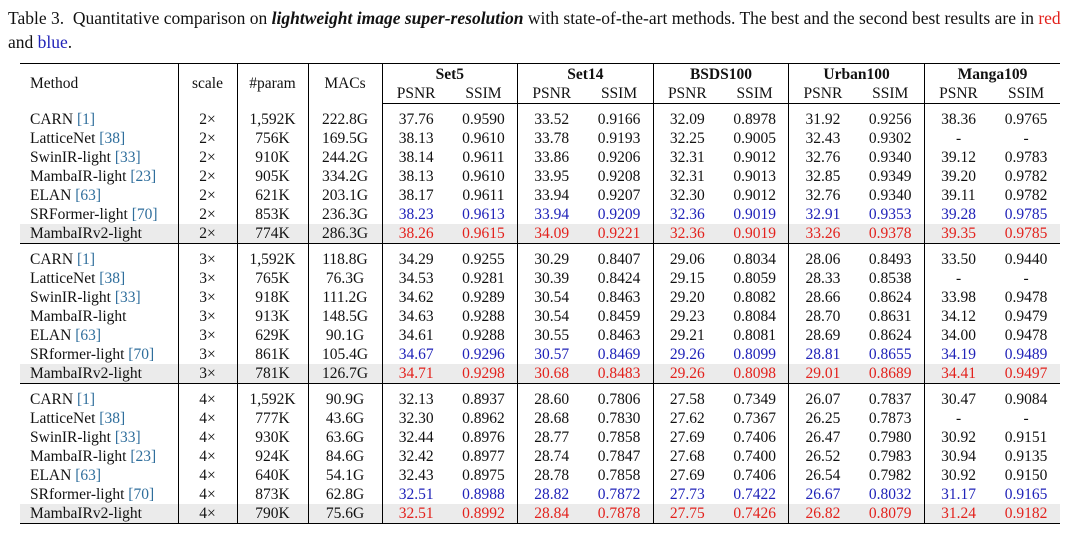  What do you see at coordinates (99, 83) in the screenshot?
I see `column-header: Method` at bounding box center [99, 83].